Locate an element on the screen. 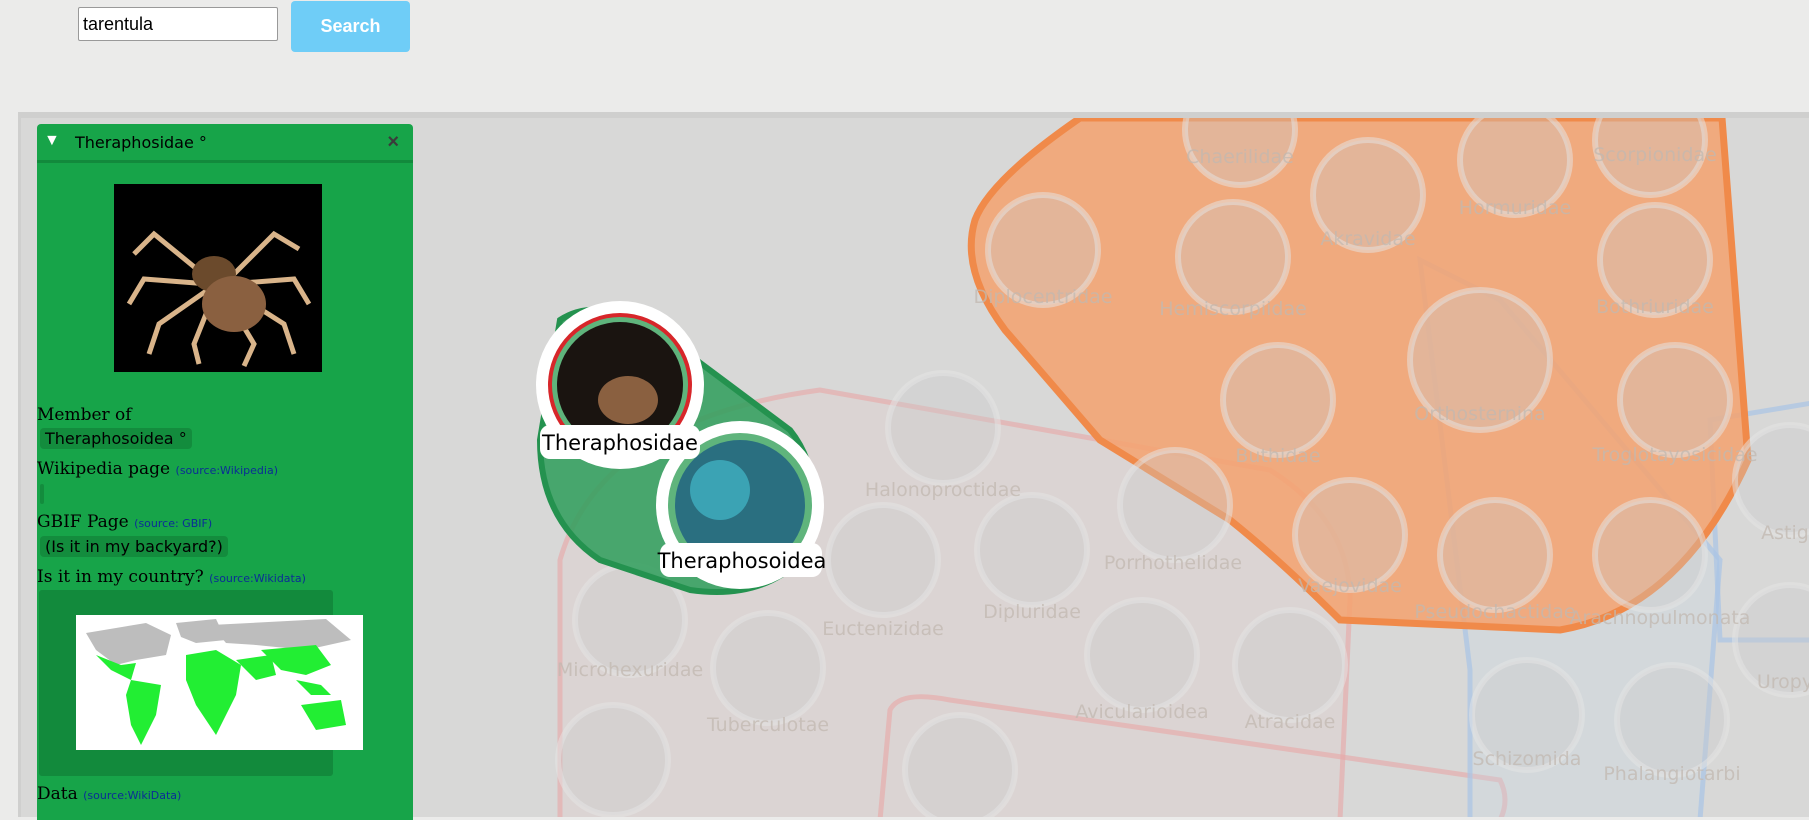  wikipedia-row: Wikipedia page (source:Wikipedia) is located at coordinates (157, 469).